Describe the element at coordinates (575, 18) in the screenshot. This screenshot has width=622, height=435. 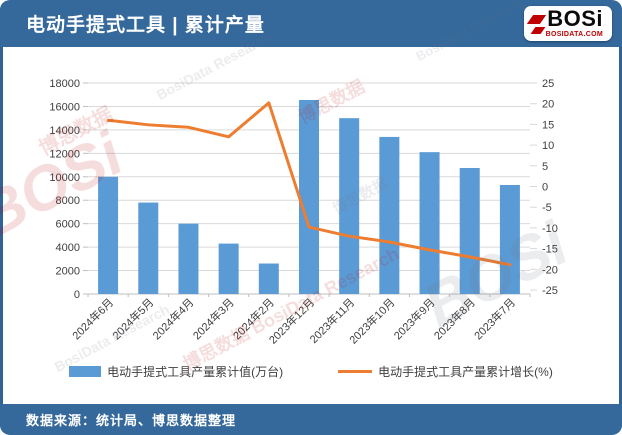
I see `bosi-logo-text: BOSi` at that location.